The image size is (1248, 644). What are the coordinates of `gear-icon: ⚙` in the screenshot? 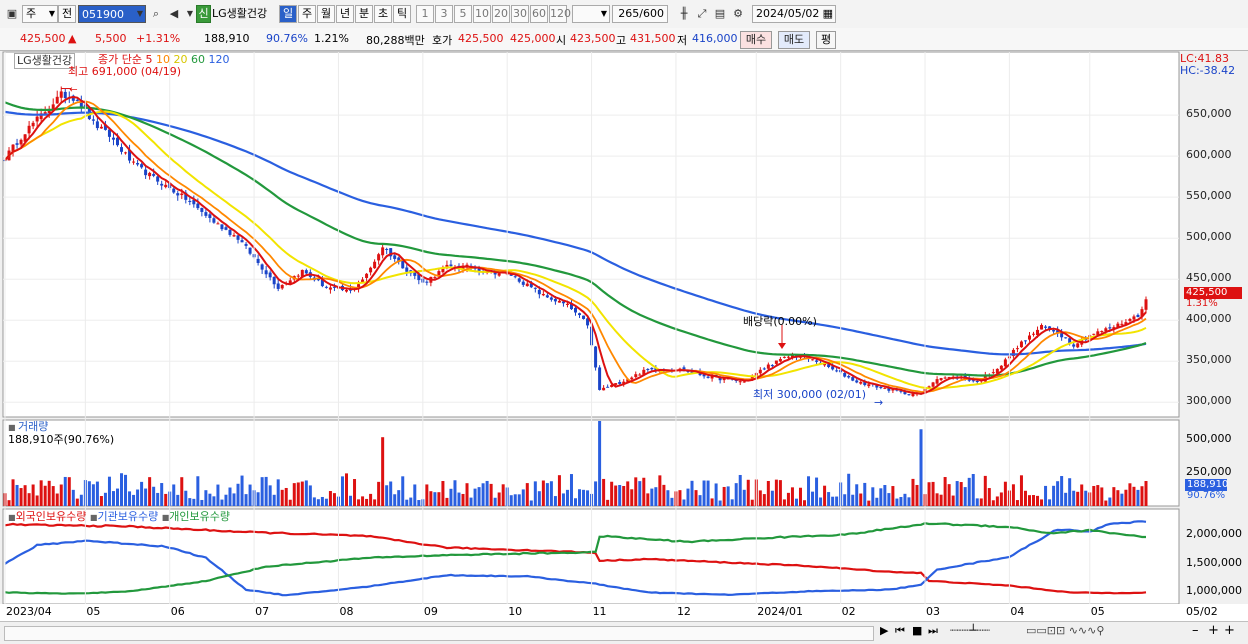 It's located at (738, 13).